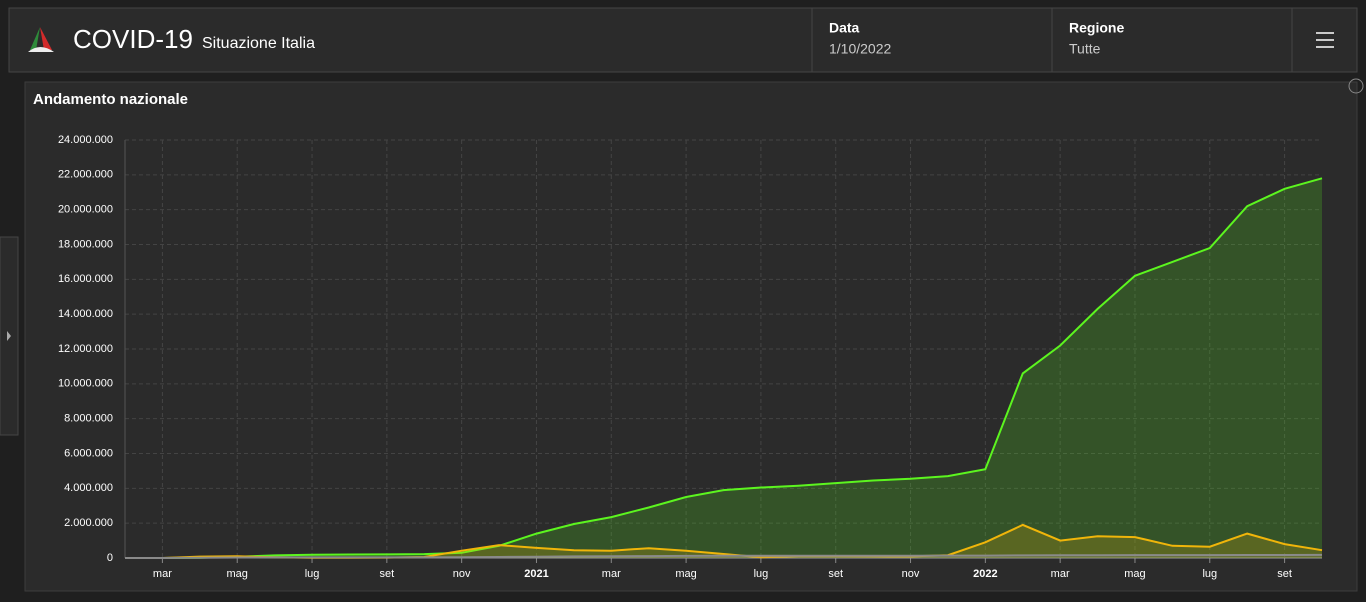 This screenshot has width=1366, height=602. I want to click on series-line, so click(724, 556).